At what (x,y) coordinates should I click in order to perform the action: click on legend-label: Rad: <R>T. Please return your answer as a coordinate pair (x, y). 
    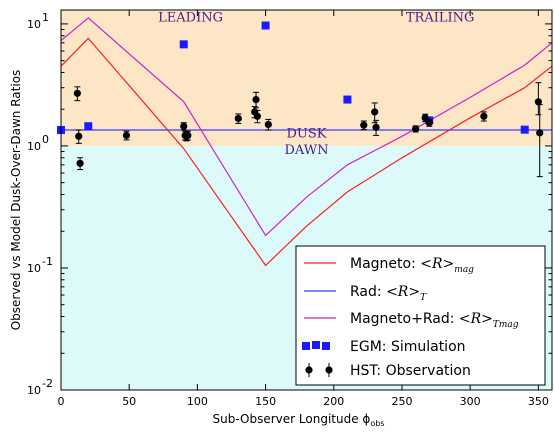
    Looking at the image, I should click on (388, 293).